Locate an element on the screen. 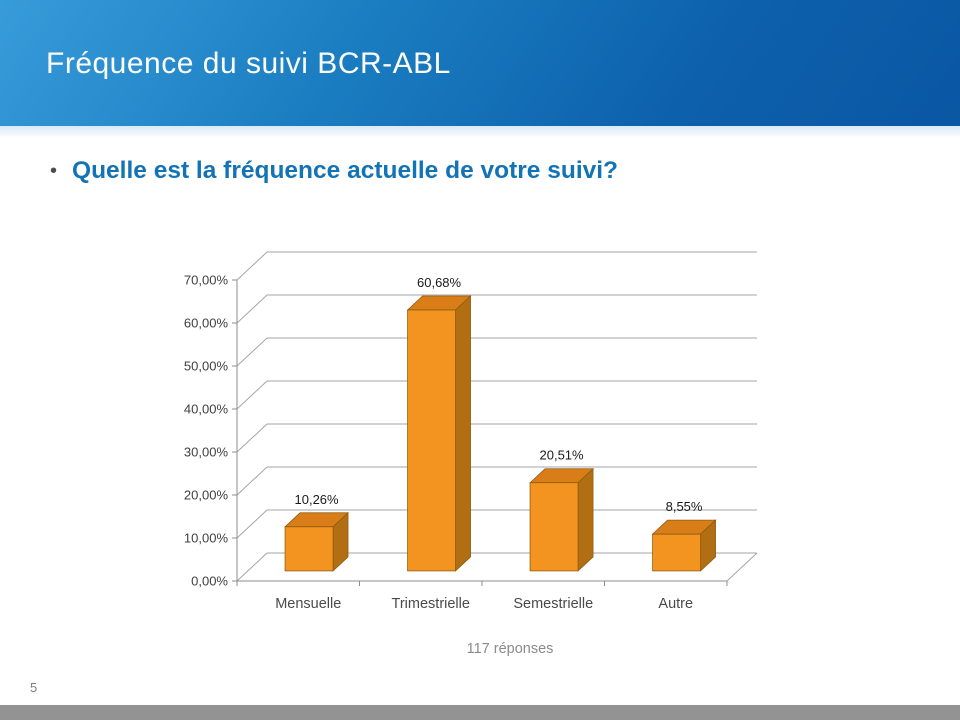  floor-right-edge is located at coordinates (742, 567).